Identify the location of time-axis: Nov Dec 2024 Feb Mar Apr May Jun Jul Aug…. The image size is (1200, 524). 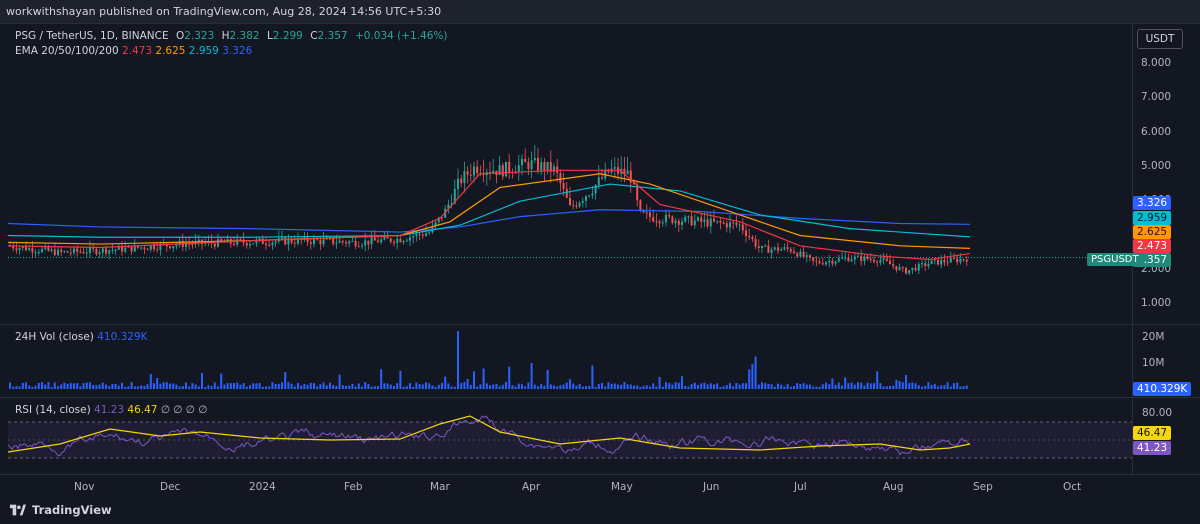
(600, 486).